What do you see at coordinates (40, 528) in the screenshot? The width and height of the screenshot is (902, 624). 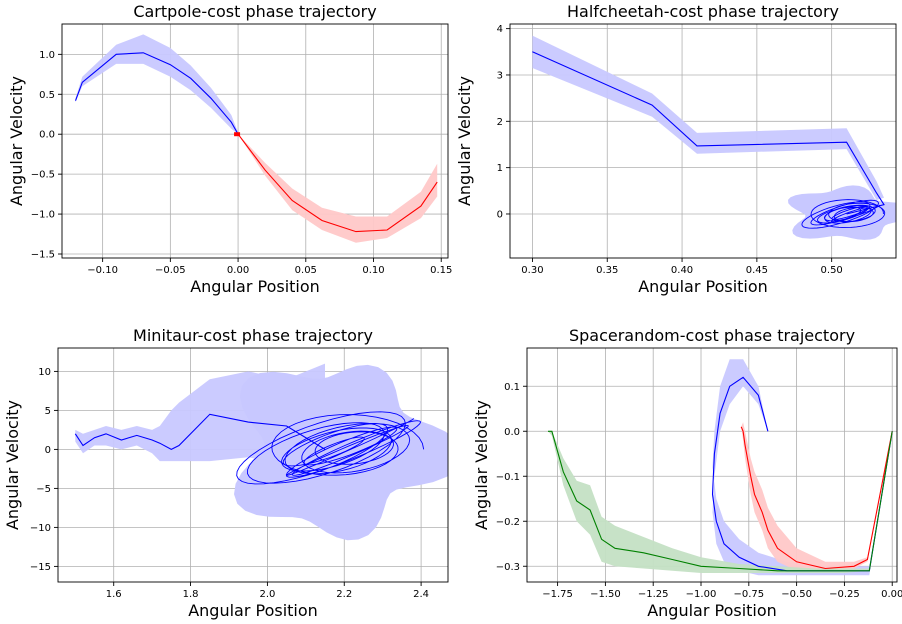 I see `y-tick-label: −10` at bounding box center [40, 528].